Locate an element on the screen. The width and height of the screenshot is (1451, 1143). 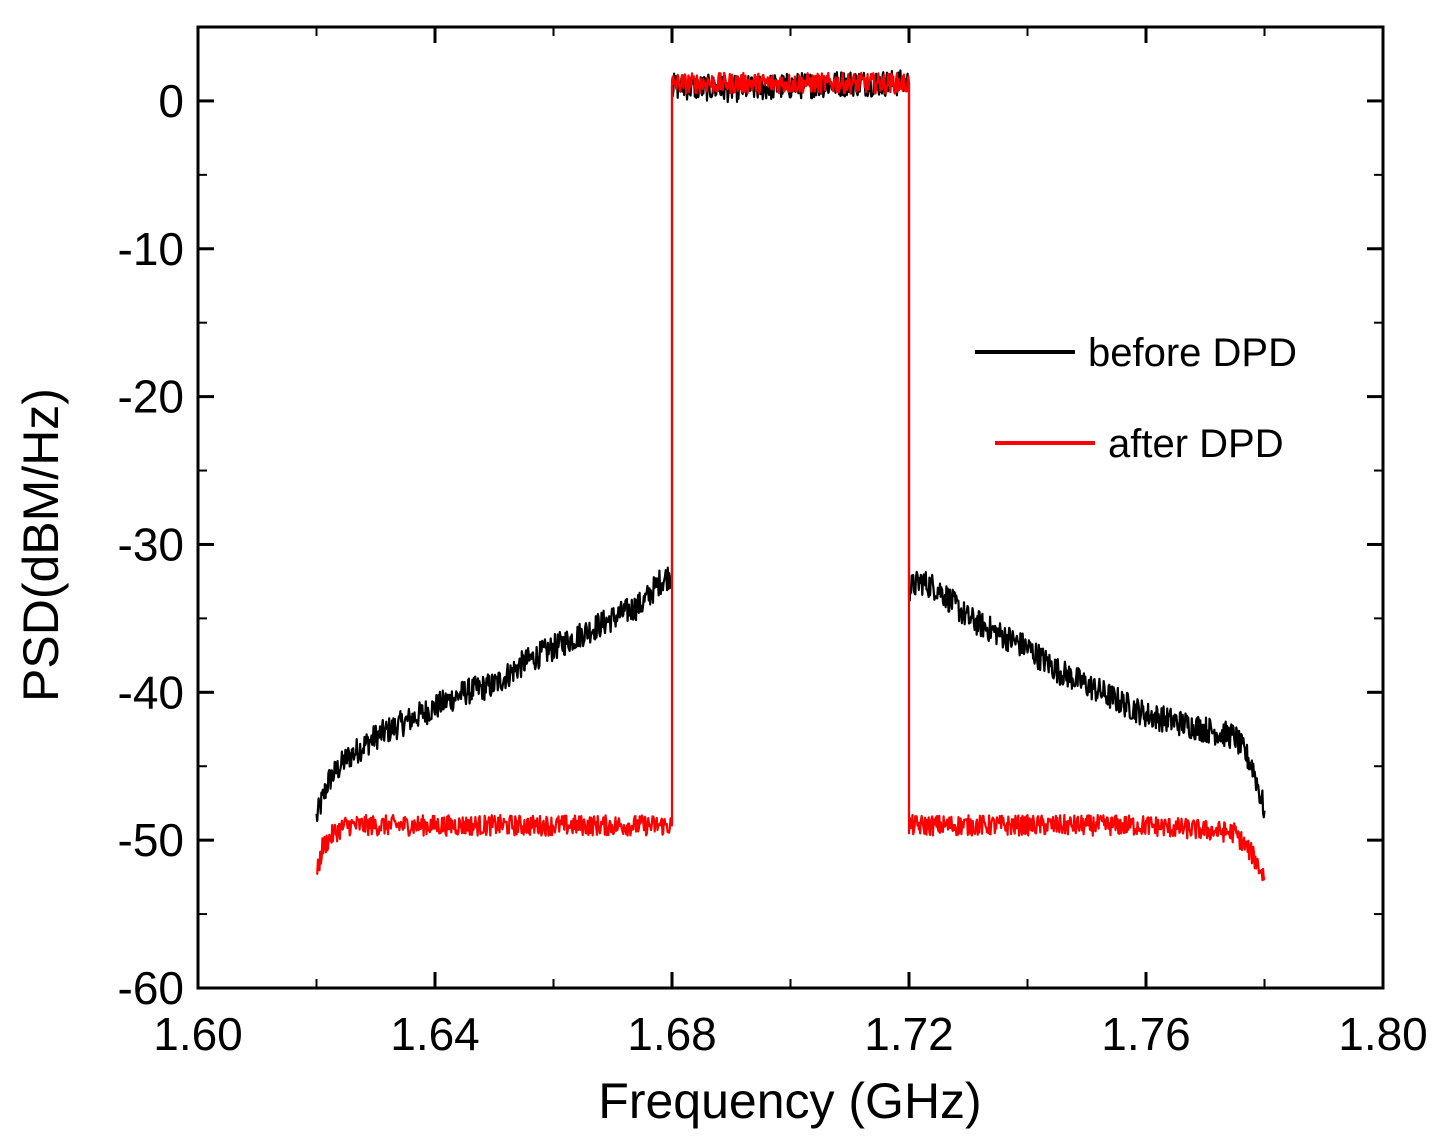
x-tick-label: 1.76 is located at coordinates (1146, 1034).